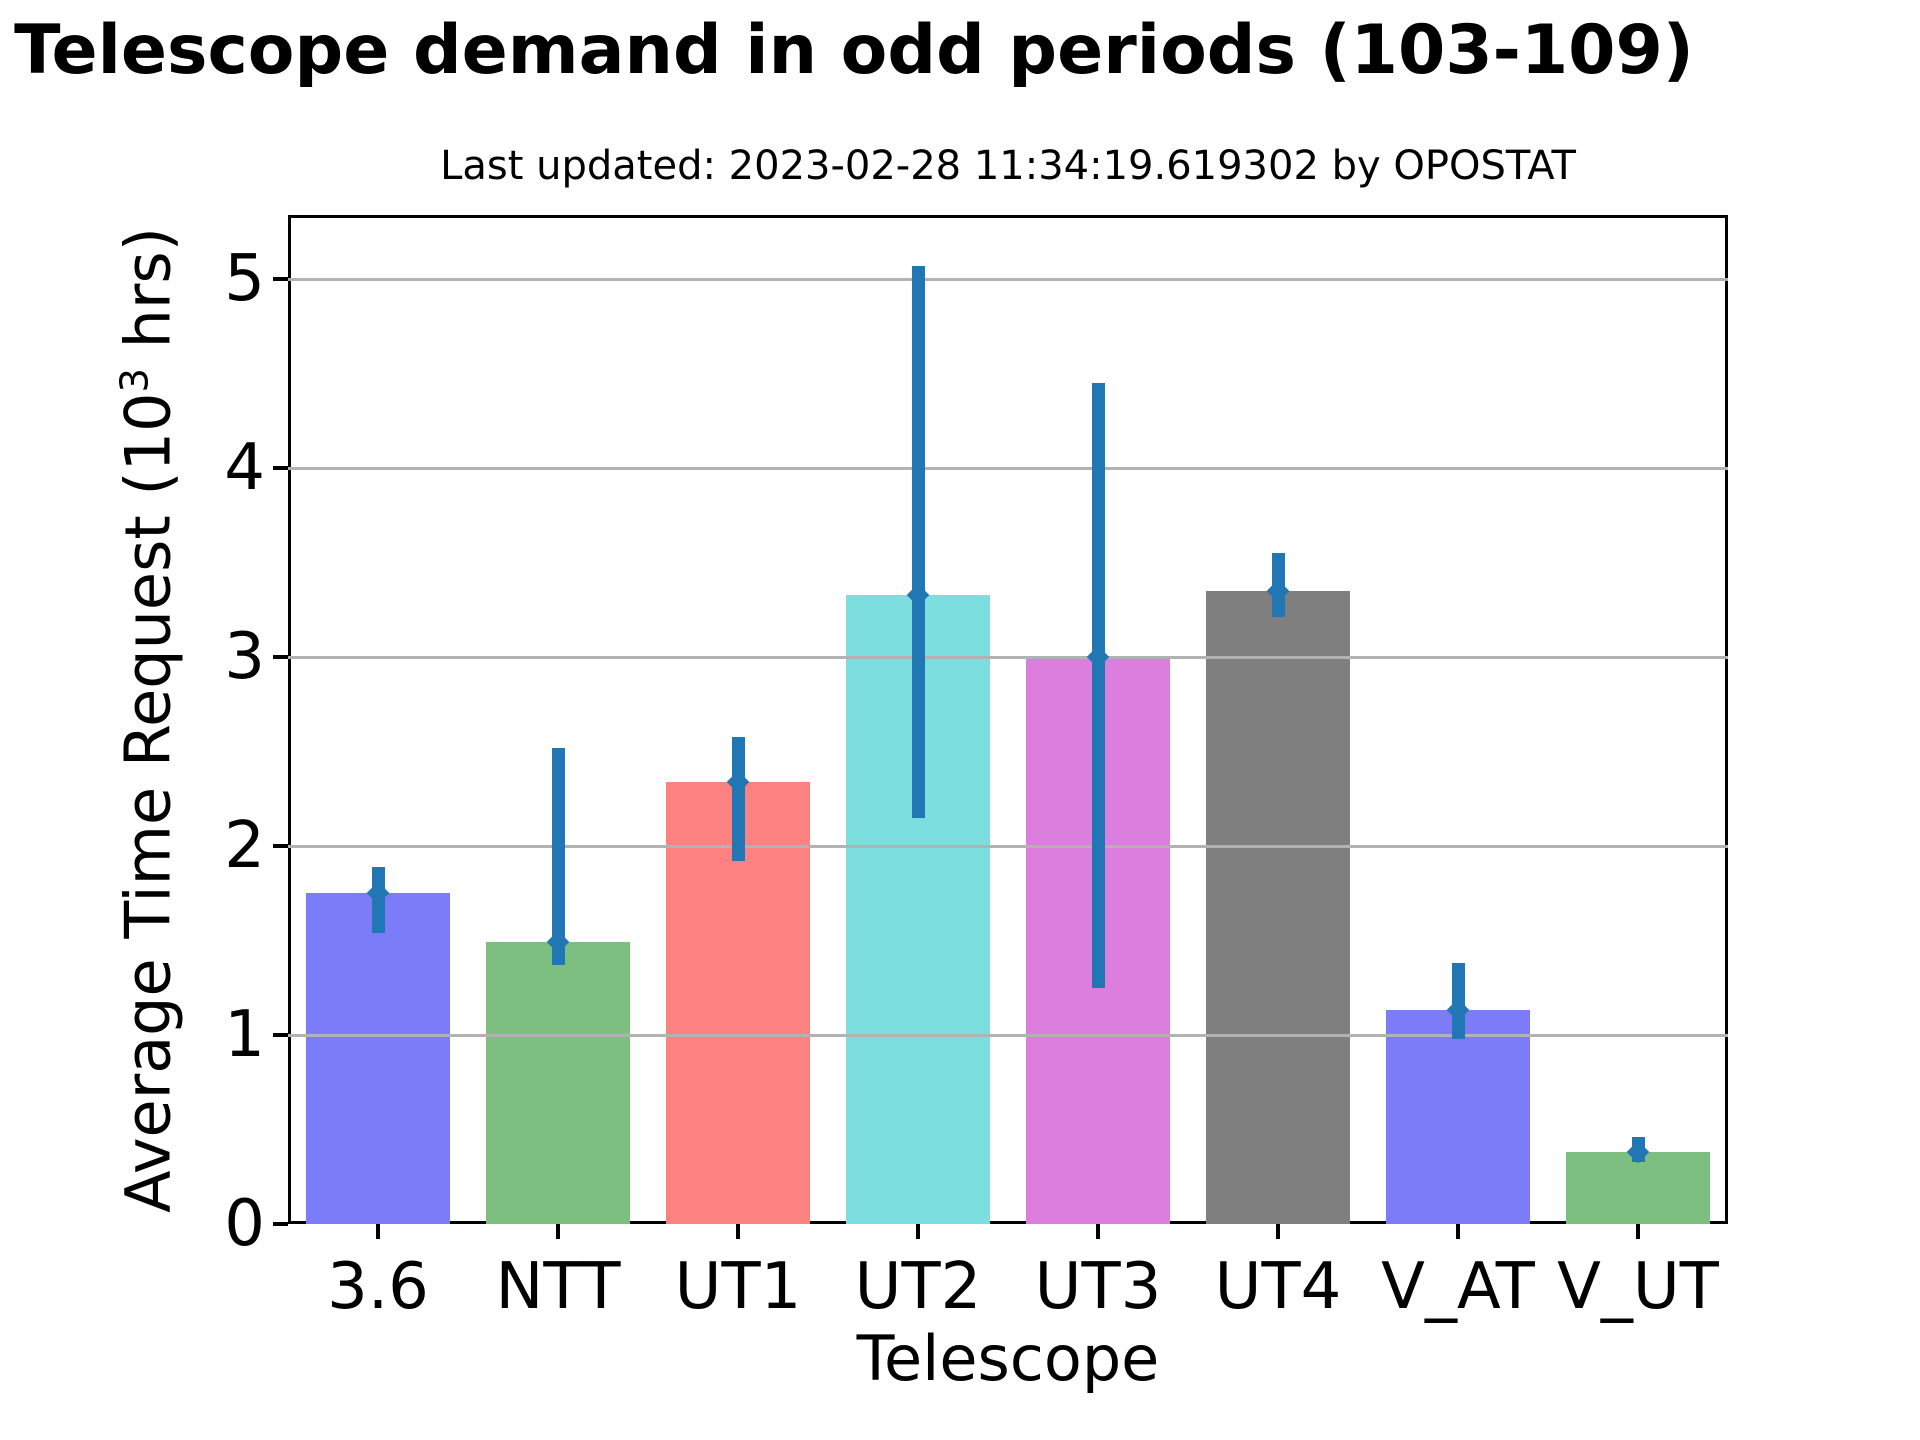 The height and width of the screenshot is (1440, 1920). What do you see at coordinates (378, 1058) in the screenshot?
I see `bar-3.6` at bounding box center [378, 1058].